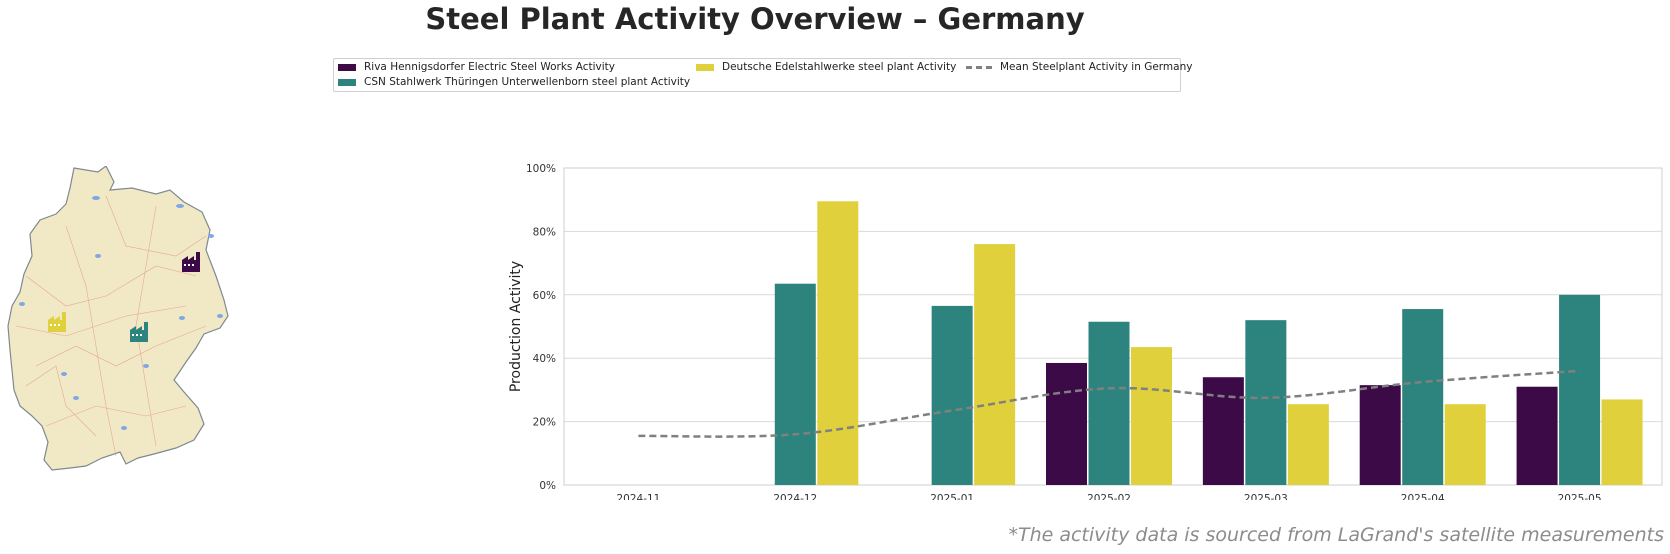 This screenshot has height=554, width=1670. What do you see at coordinates (544, 359) in the screenshot?
I see `y-tick-label: 40%` at bounding box center [544, 359].